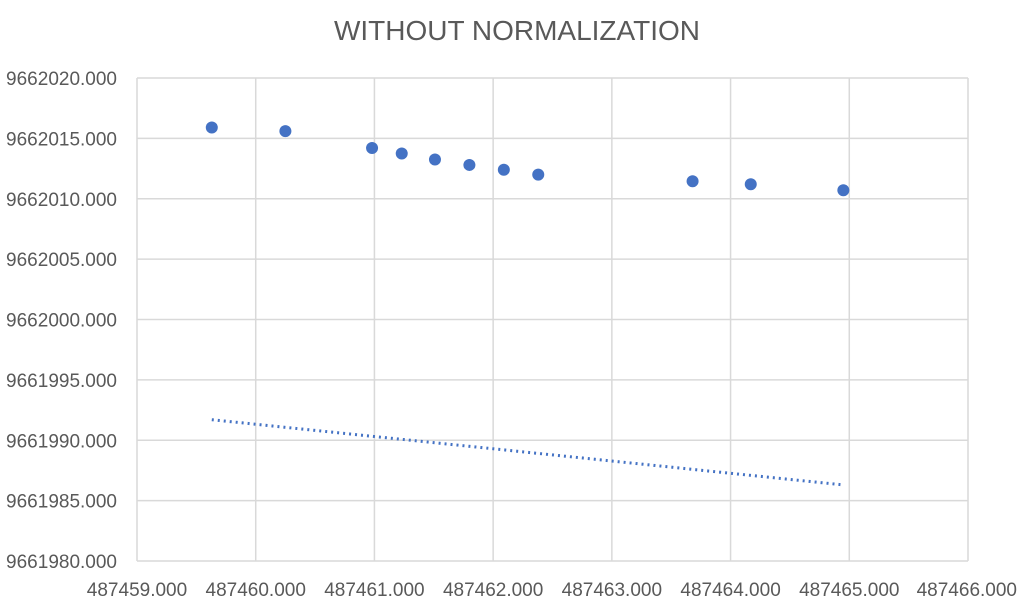  Describe the element at coordinates (374, 590) in the screenshot. I see `x-tick-label: 487461.000` at that location.